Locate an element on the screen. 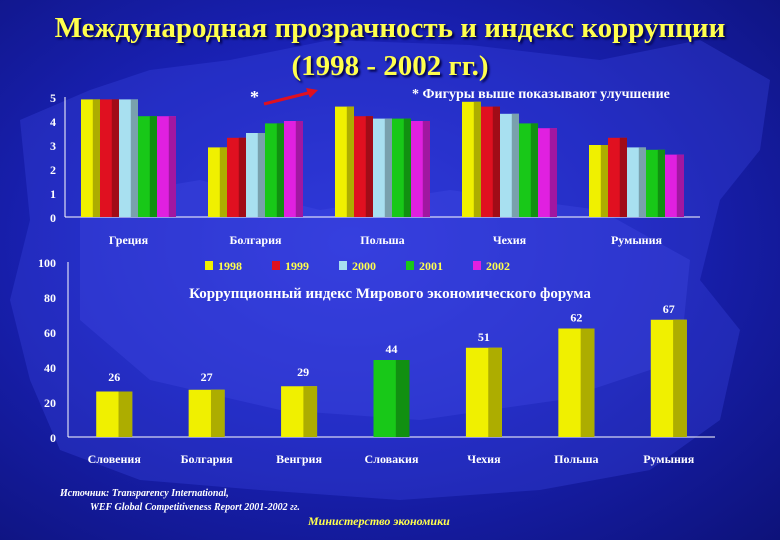 The image size is (780, 540). bar-Болгария-1998-shade is located at coordinates (223, 182).